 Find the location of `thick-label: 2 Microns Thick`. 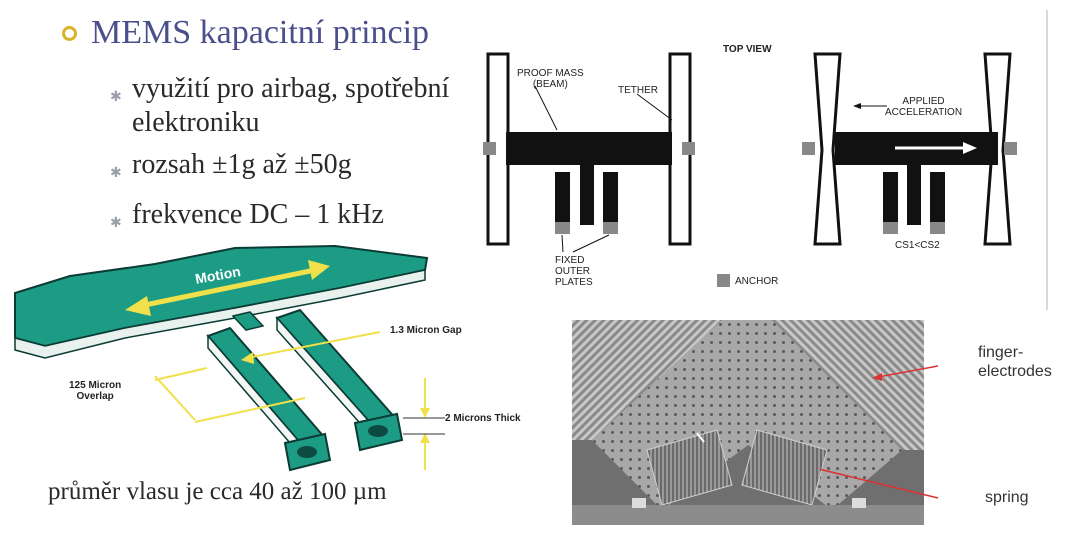

thick-label: 2 Microns Thick is located at coordinates (483, 418).